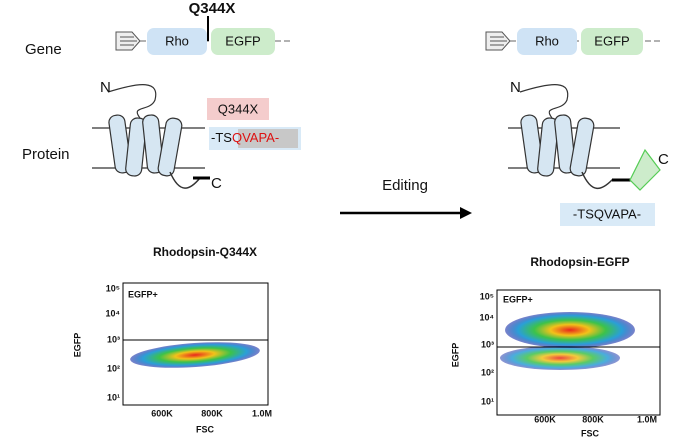  What do you see at coordinates (466, 213) in the screenshot?
I see `arrow-head` at bounding box center [466, 213].